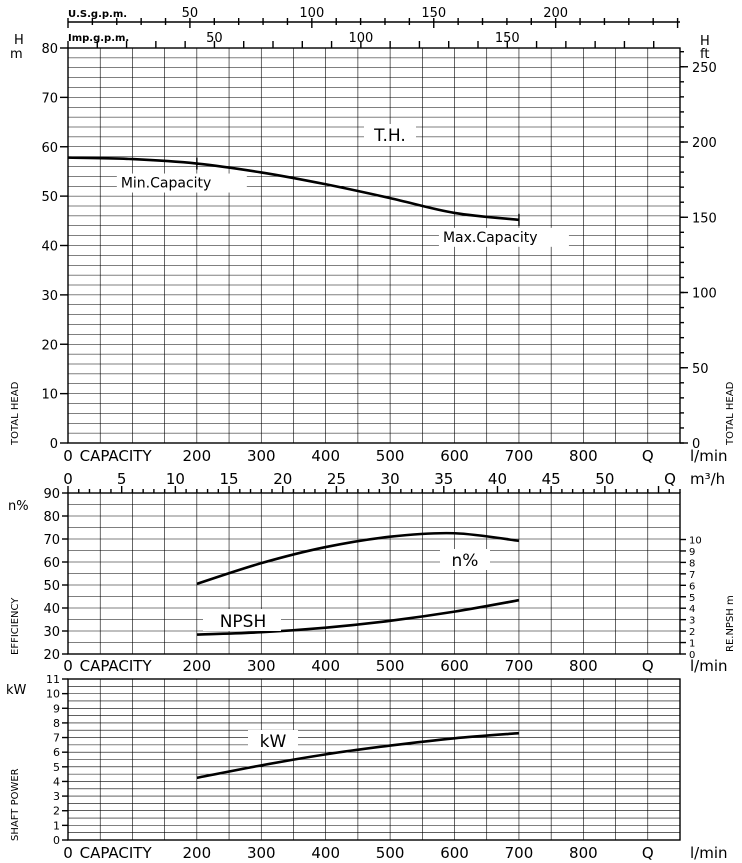  What do you see at coordinates (51, 609) in the screenshot?
I see `y-tick-label: 40` at bounding box center [51, 609].